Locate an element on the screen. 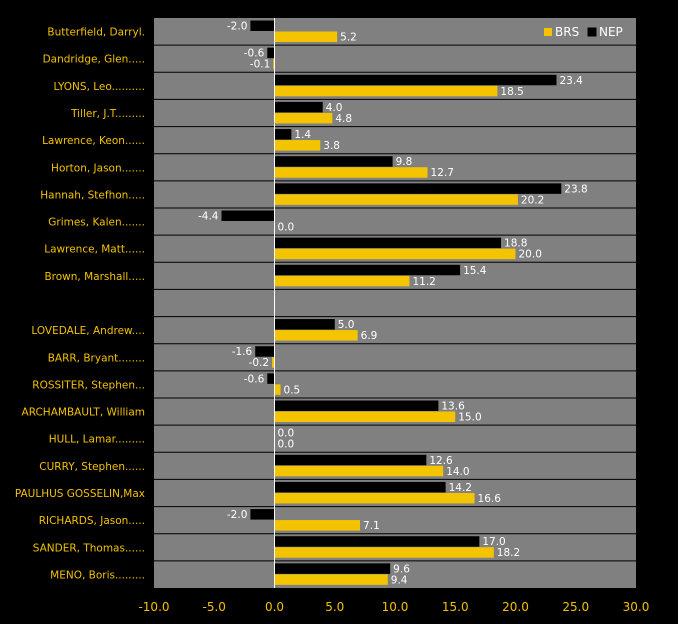 Image resolution: width=678 pixels, height=624 pixels. value-label-nep-19: 17.0 is located at coordinates (493, 542).